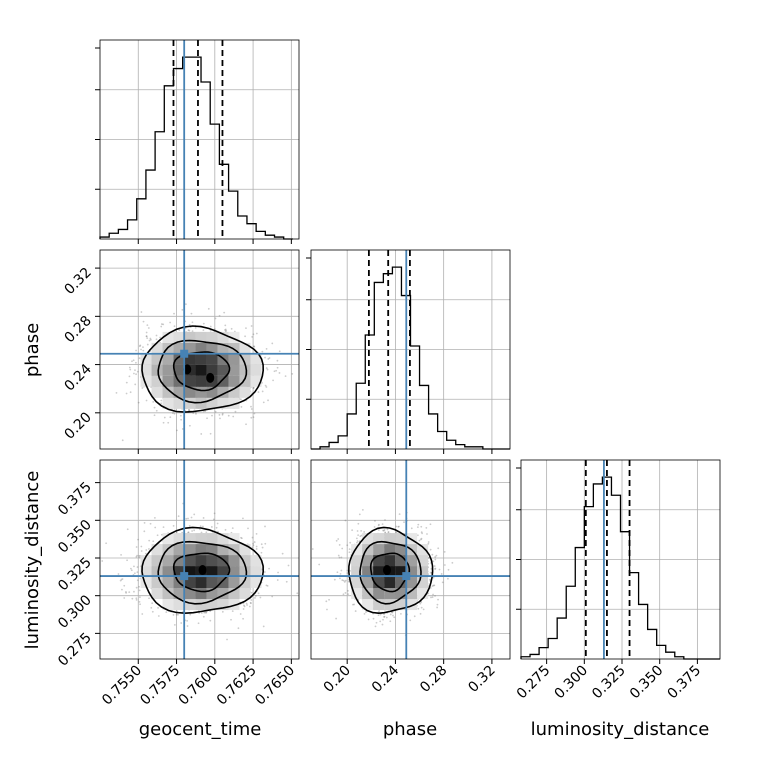  I want to click on tick-label-y: 0.24, so click(77, 377).